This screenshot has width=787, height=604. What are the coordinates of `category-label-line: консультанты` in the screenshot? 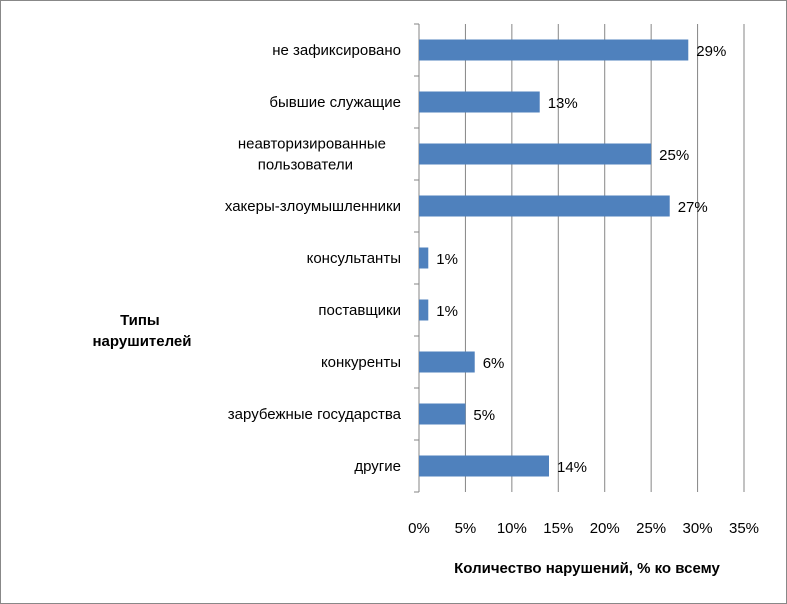 It's located at (354, 258).